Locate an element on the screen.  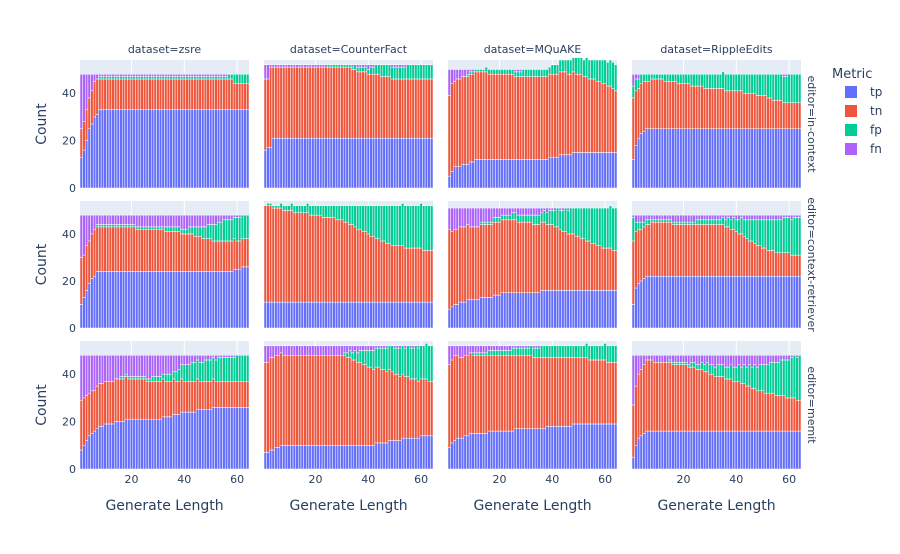
bar-tn-r1c0-x18 is located at coordinates (126, 249).